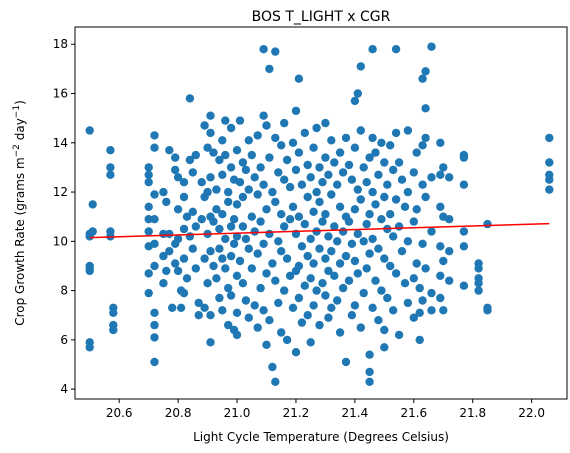  Describe the element at coordinates (319, 230) in the screenshot. I see `trend-line` at that location.